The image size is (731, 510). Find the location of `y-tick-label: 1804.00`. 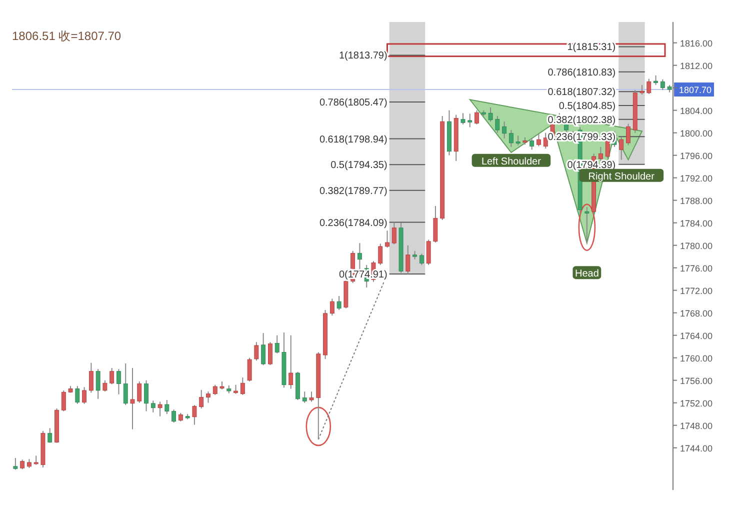

y-tick-label: 1804.00 is located at coordinates (696, 111).